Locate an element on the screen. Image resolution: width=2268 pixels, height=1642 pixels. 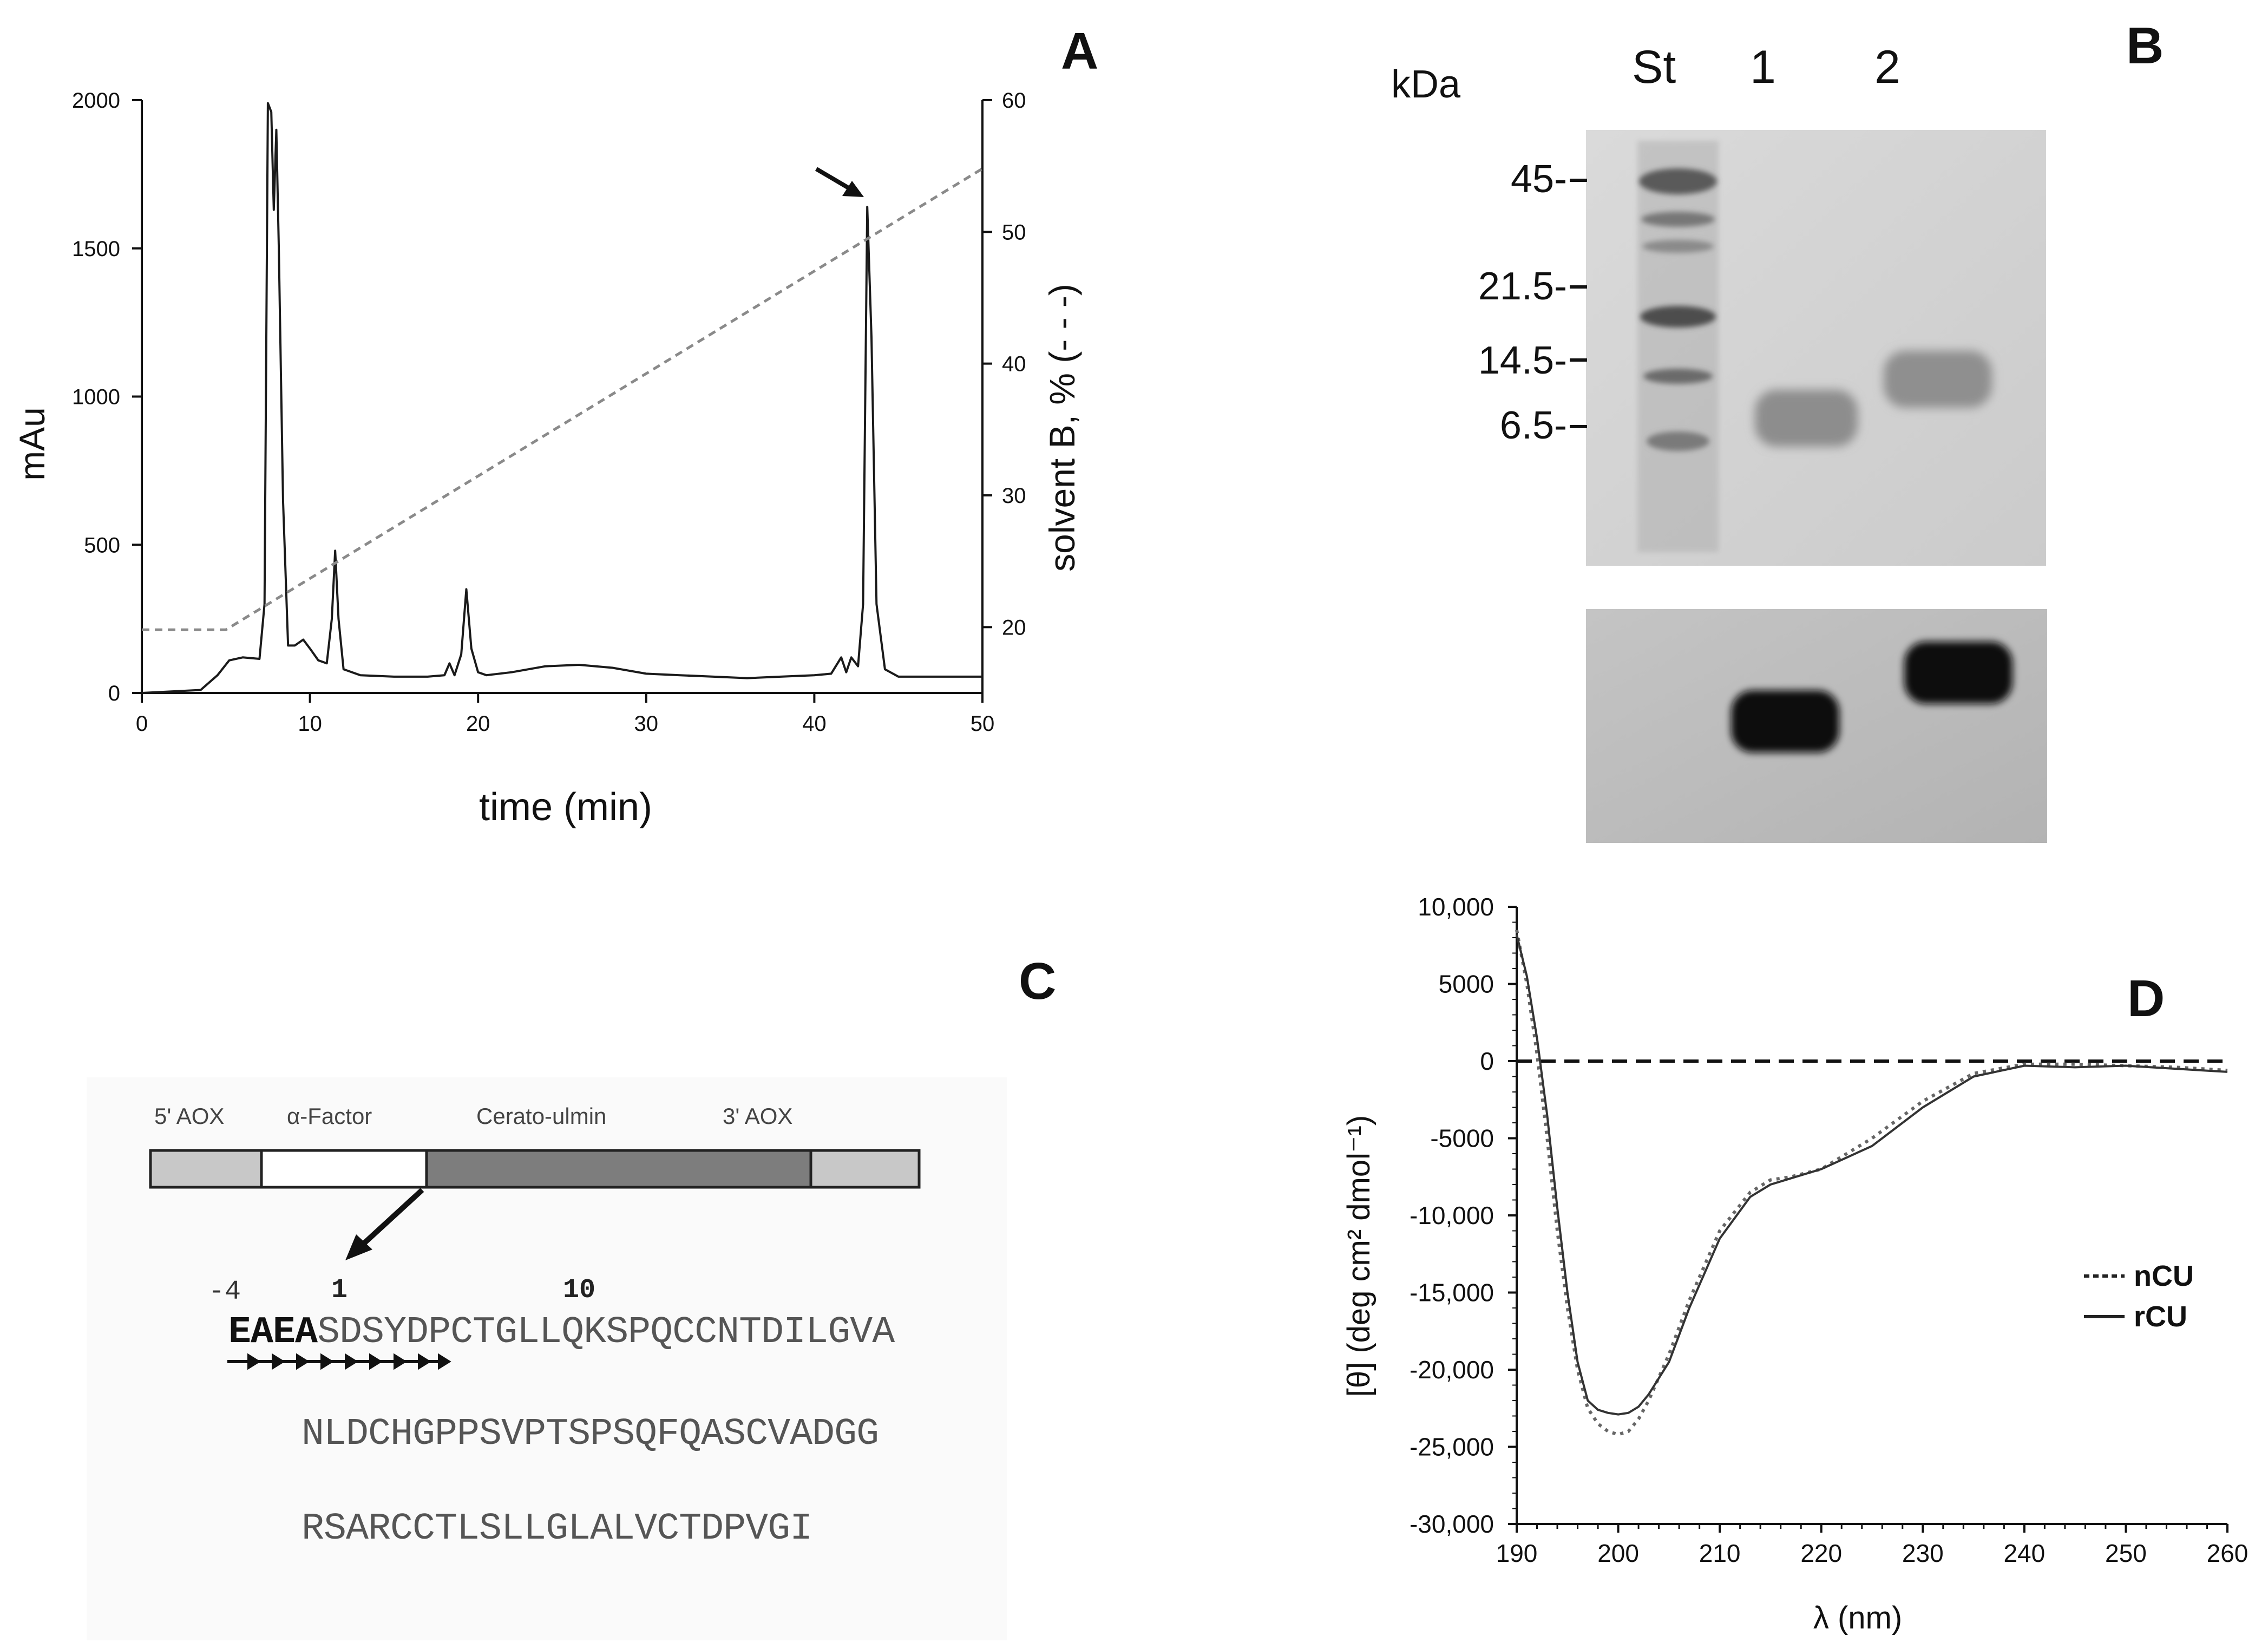
chart-d-ylabel: [θ] (deg cm² dmol⁻¹) is located at coordinates (1358, 1256).